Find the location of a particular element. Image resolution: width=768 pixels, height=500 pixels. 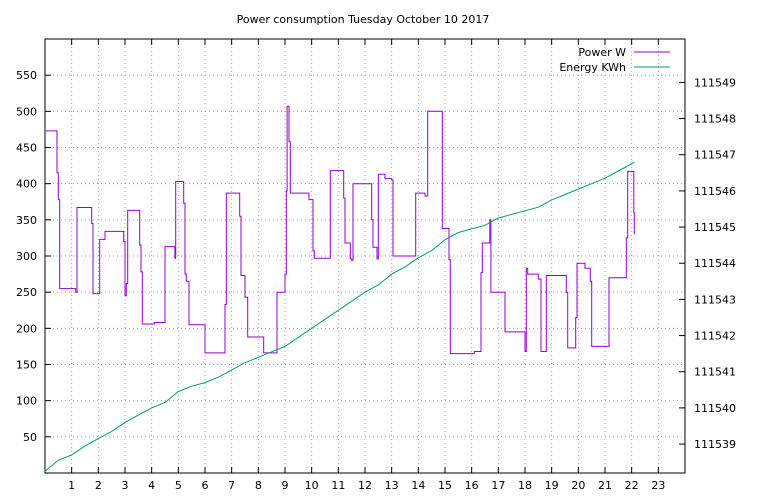

y-left-tick-label: 450 is located at coordinates (26, 148).